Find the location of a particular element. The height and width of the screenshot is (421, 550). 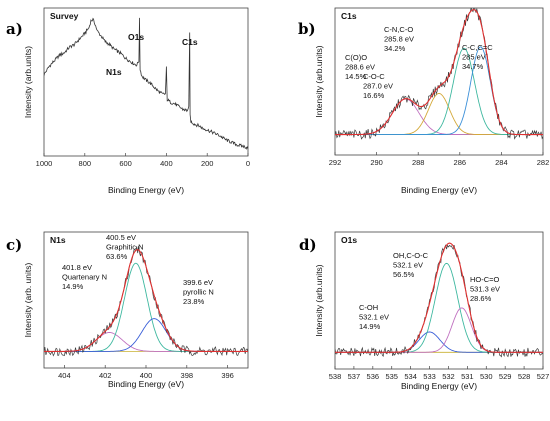

annotation-line: C-O-C is located at coordinates (374, 76).